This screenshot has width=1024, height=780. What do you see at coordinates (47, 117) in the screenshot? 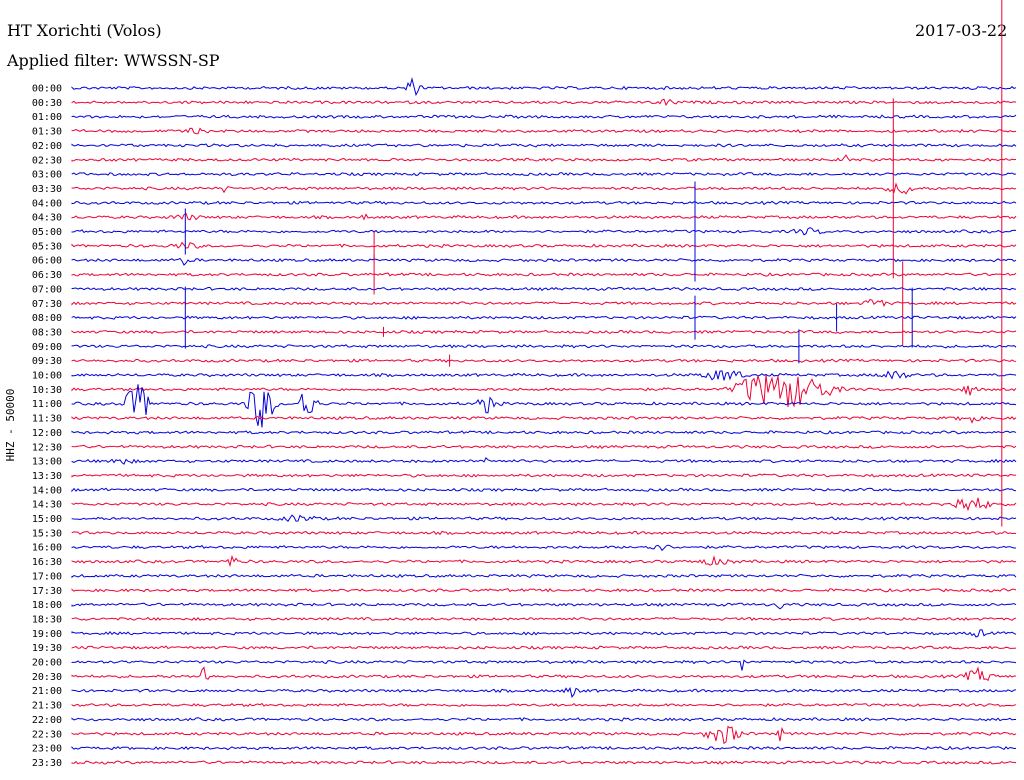
I see `row-time-label: 01:00` at bounding box center [47, 117].